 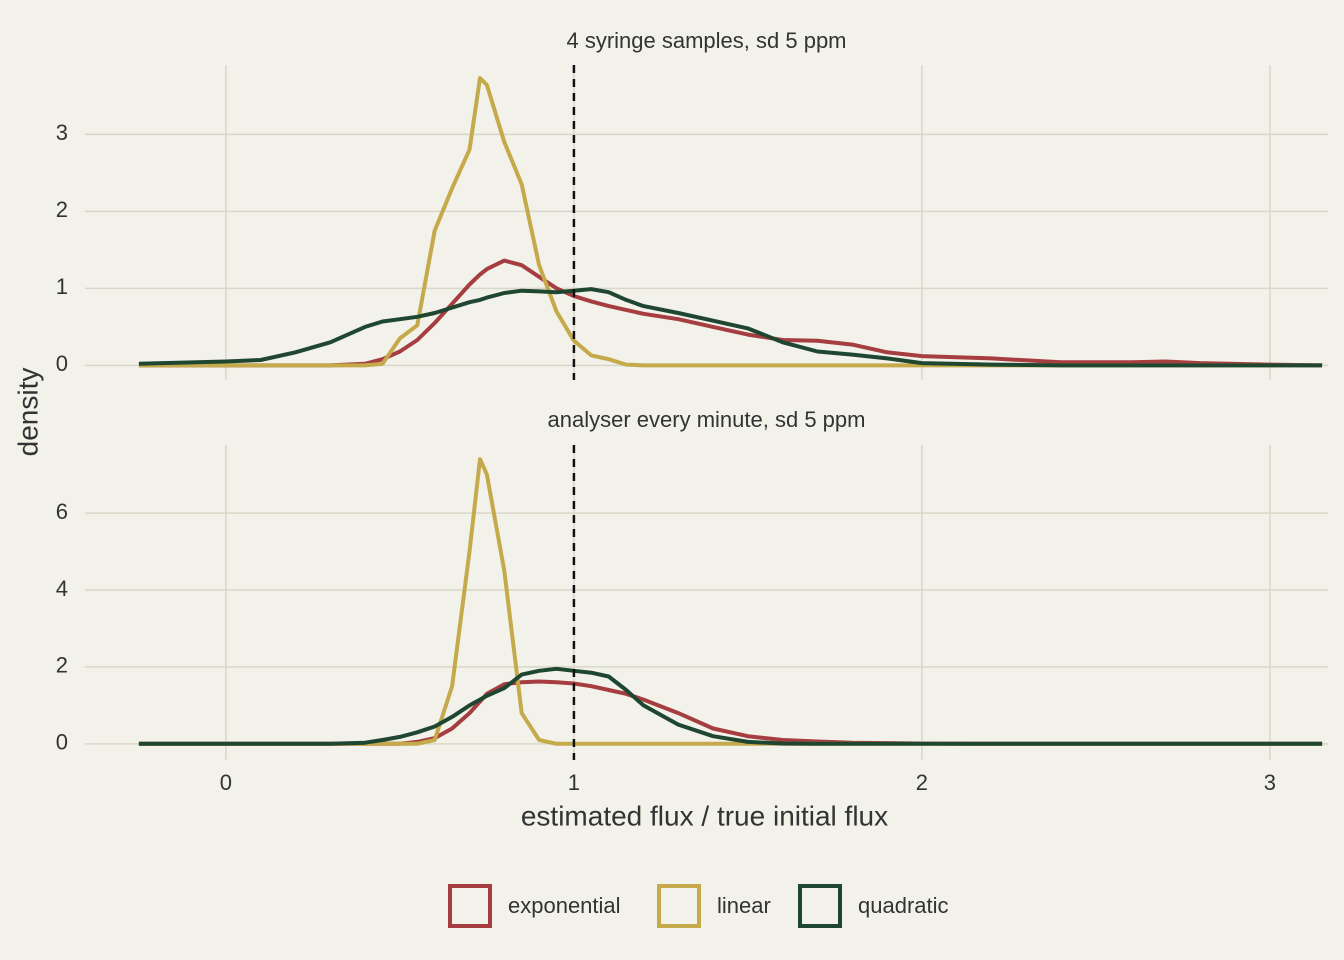 What do you see at coordinates (574, 782) in the screenshot?
I see `x-tick-label: 1` at bounding box center [574, 782].